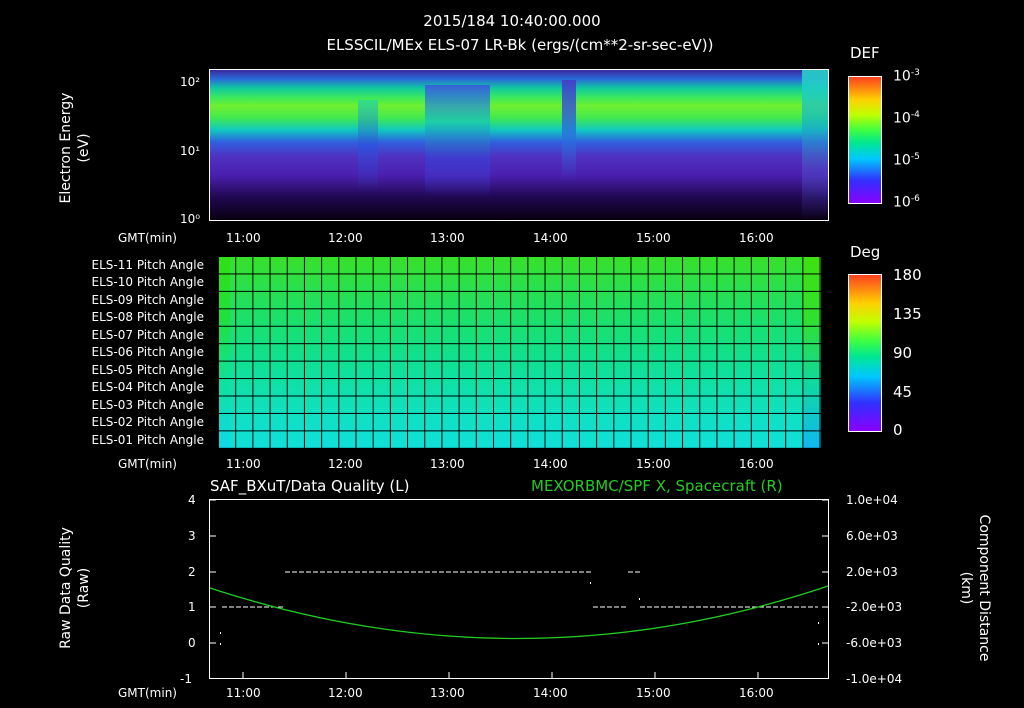 Image resolution: width=1024 pixels, height=708 pixels. I want to click on xtick-p2-1600: 16:00, so click(756, 464).